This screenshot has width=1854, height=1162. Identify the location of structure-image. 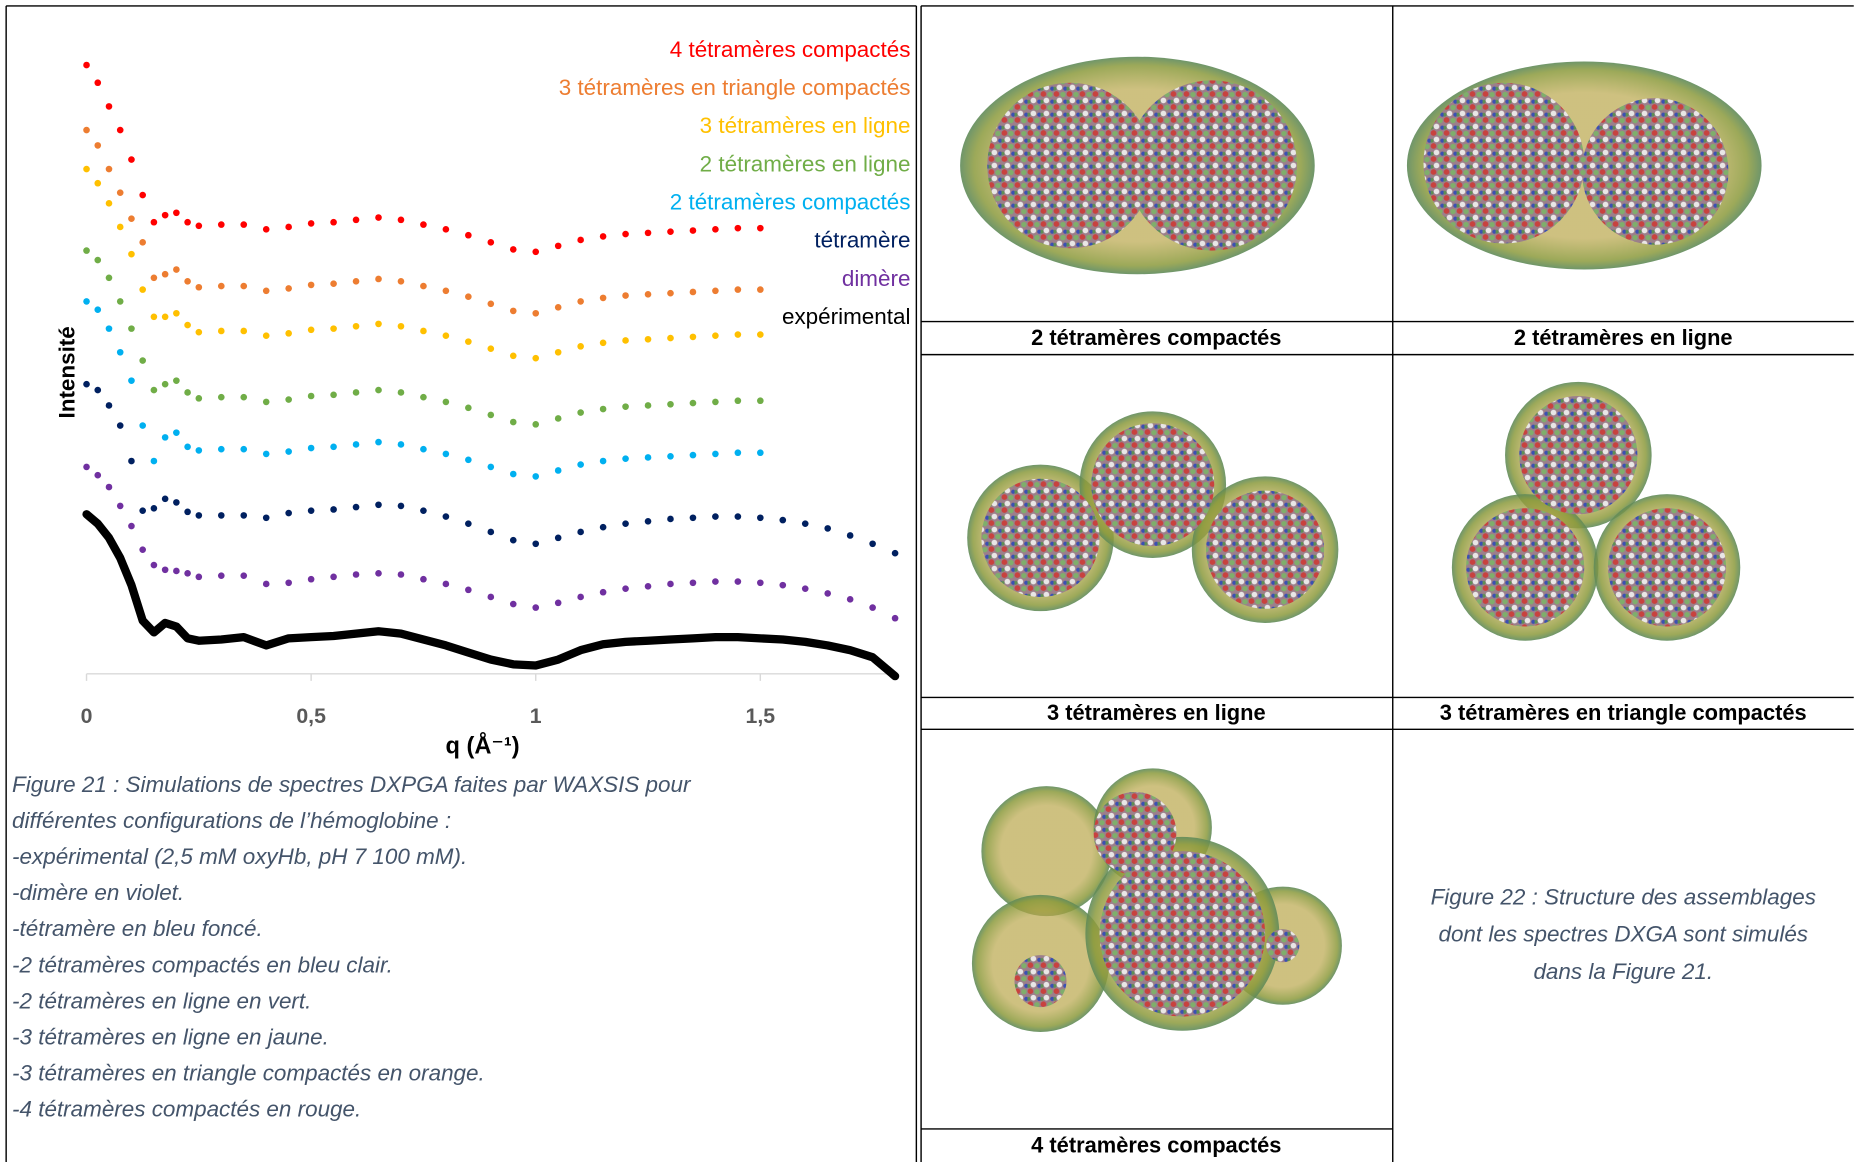
(1156, 900).